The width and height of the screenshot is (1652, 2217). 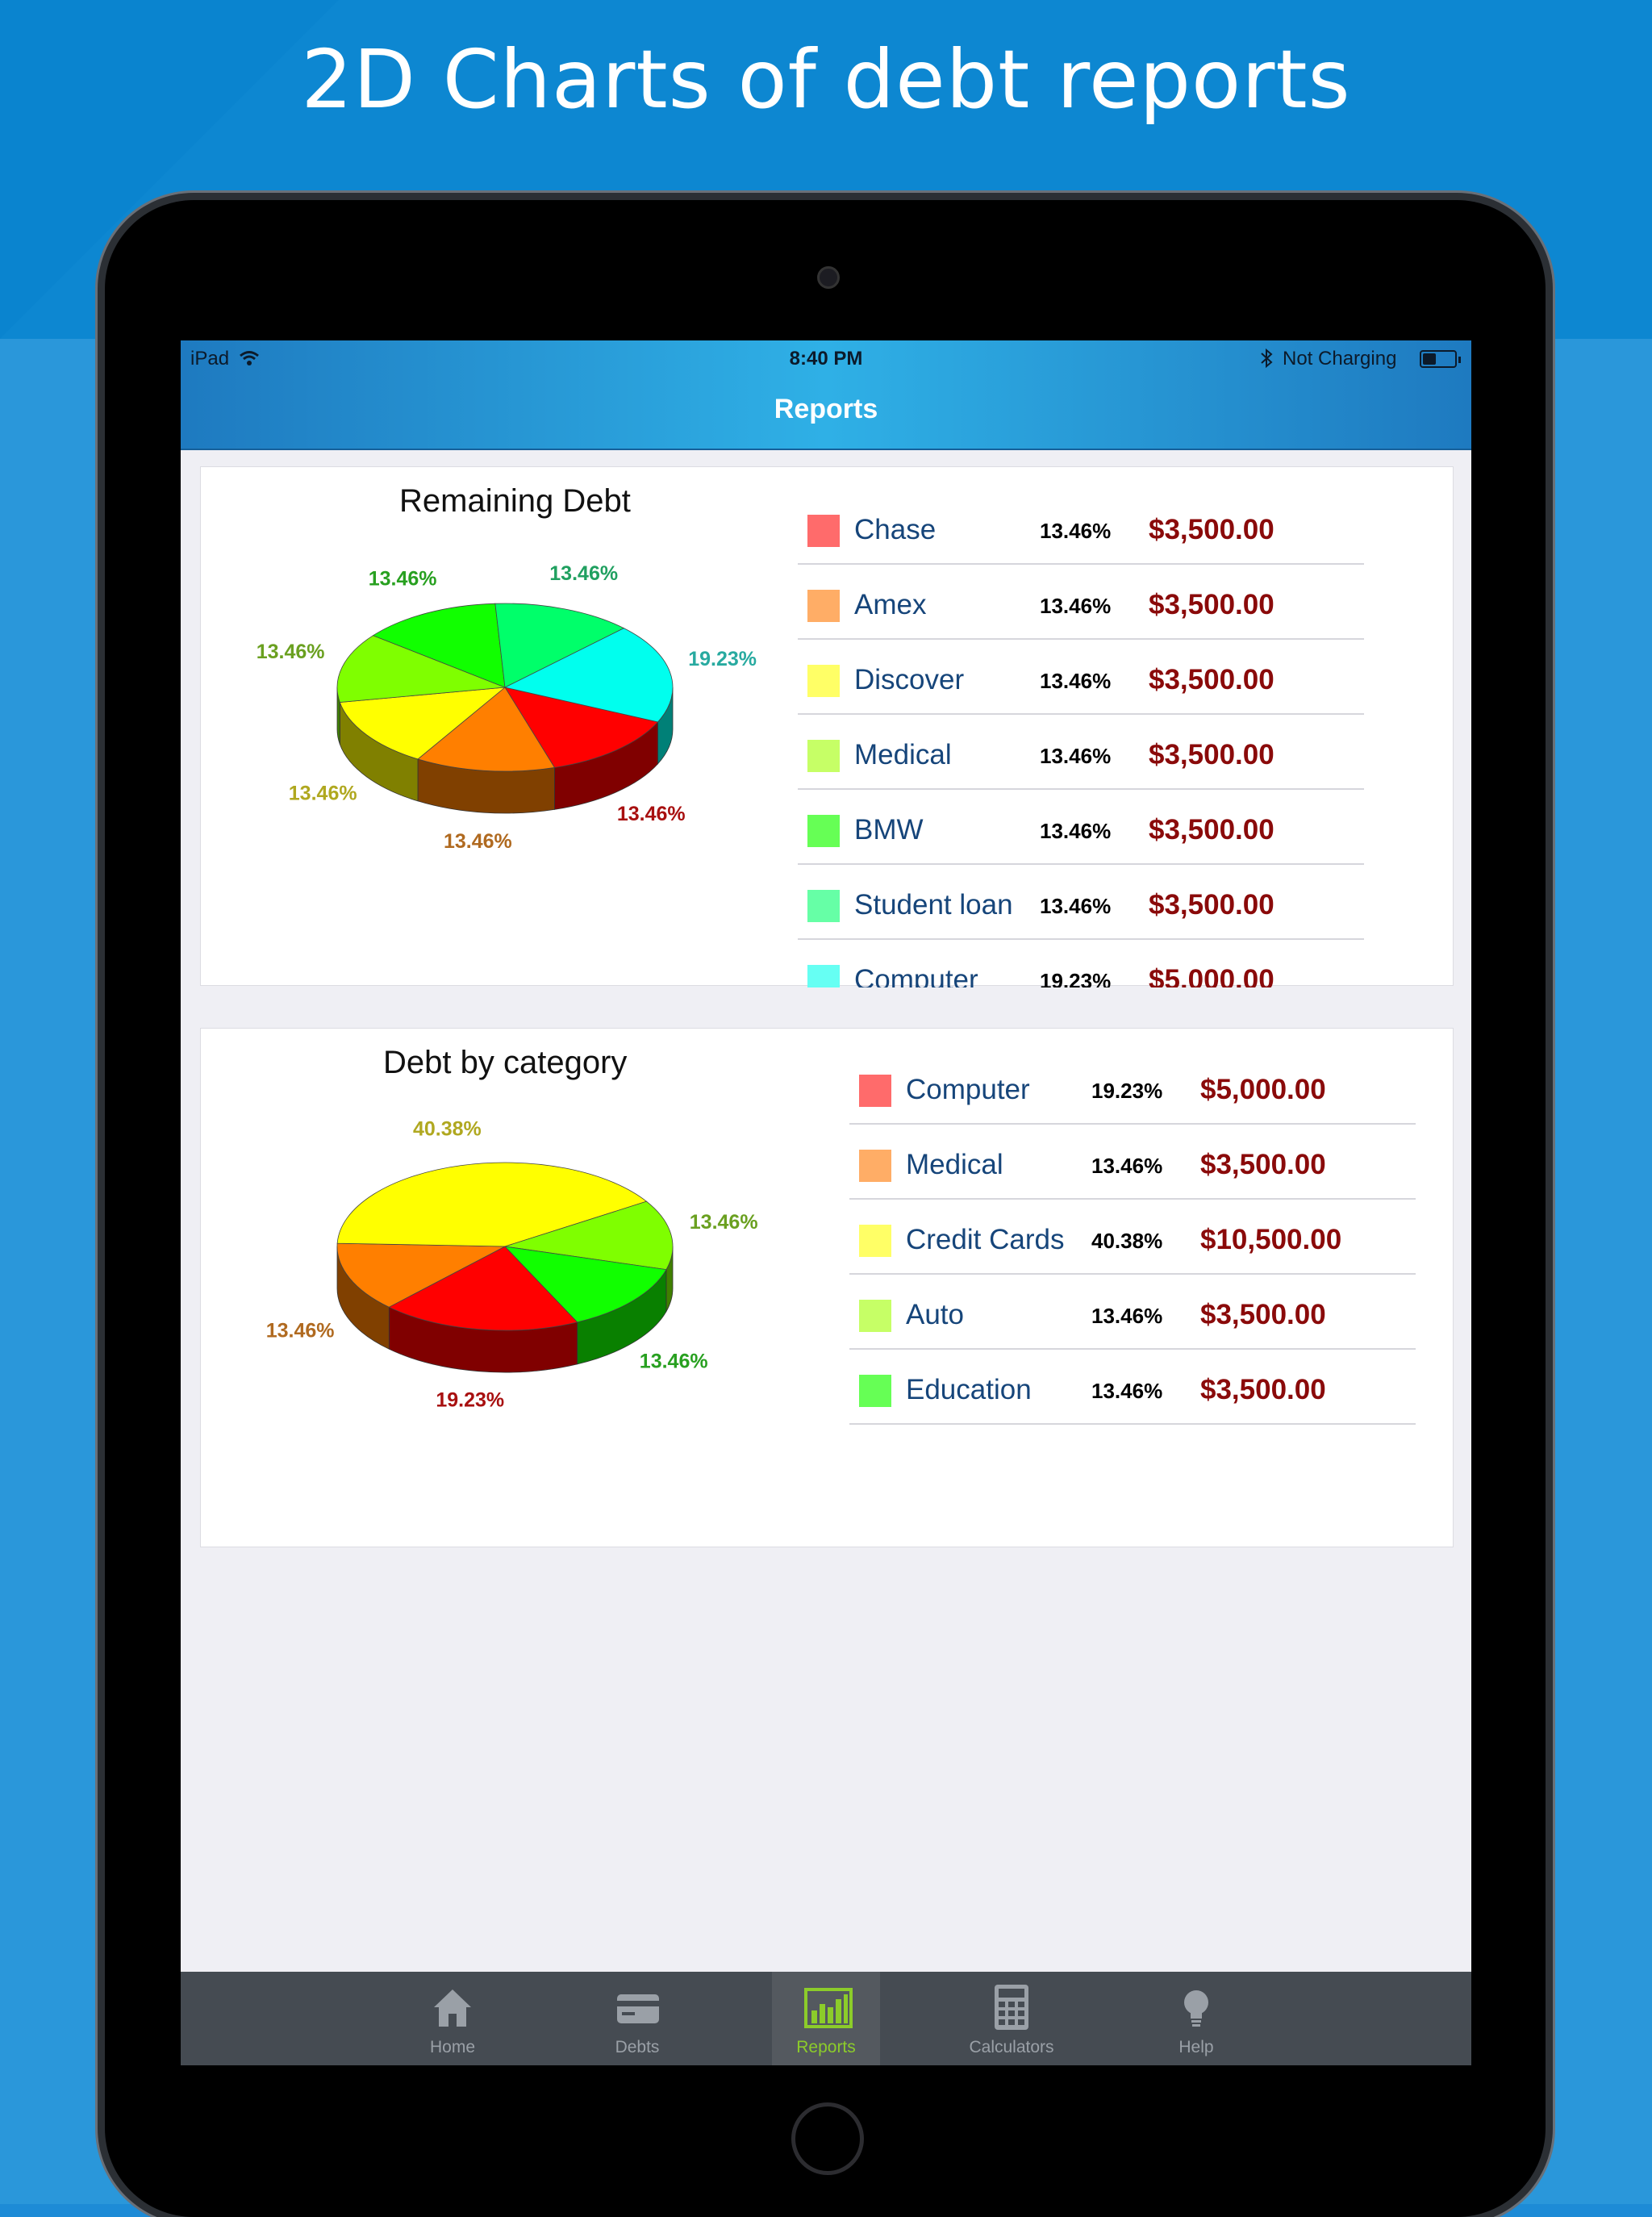 I want to click on legend-row: Education 13.46% $3,500.00, so click(x=1133, y=1388).